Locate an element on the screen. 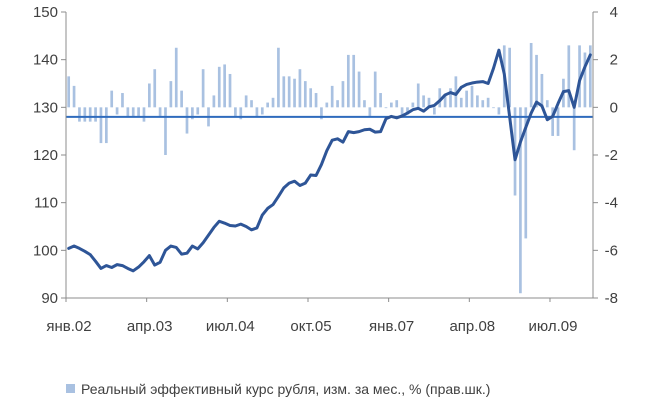 The height and width of the screenshot is (408, 660). right-tick-label: 0 is located at coordinates (614, 107).